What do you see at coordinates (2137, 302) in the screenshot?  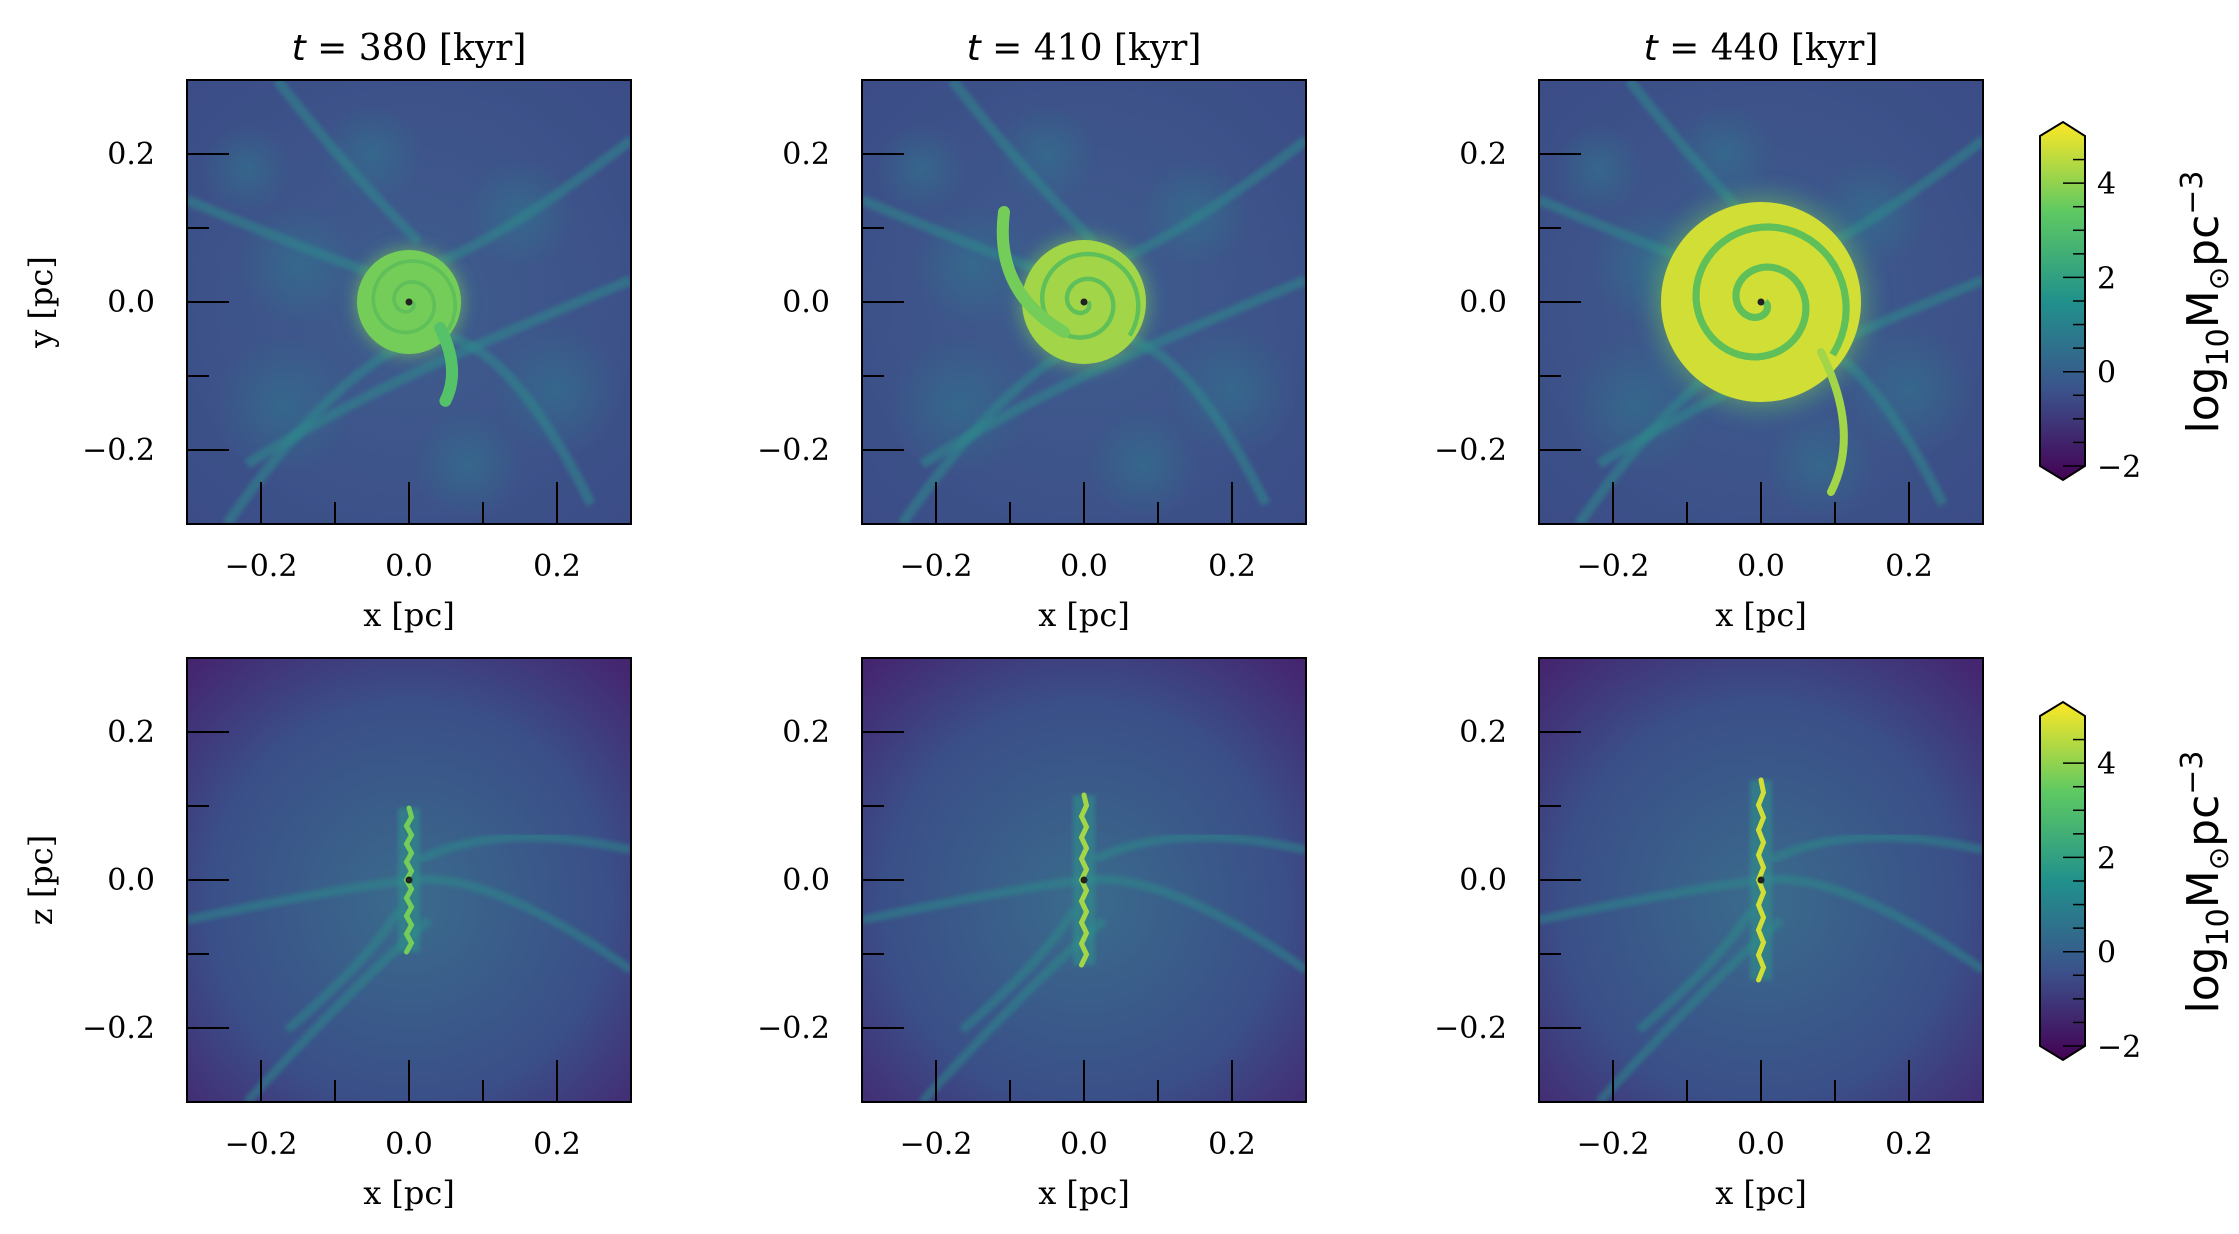 I see `colorbar-top: 4 2 0 −2 log10M⊙pc−3` at bounding box center [2137, 302].